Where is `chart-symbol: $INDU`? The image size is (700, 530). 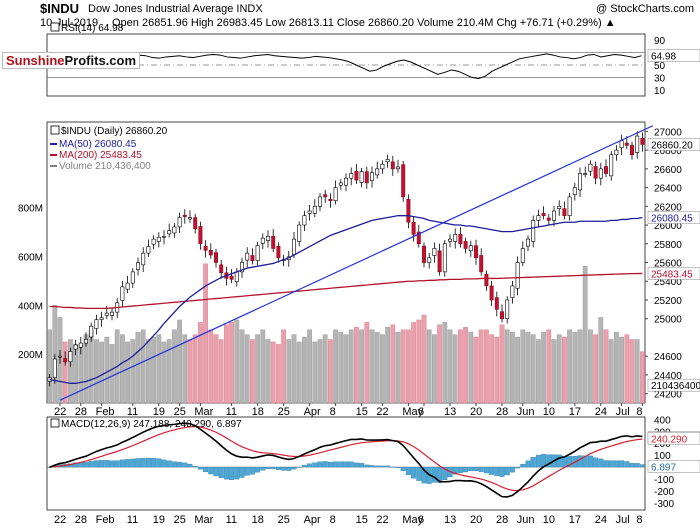
chart-symbol: $INDU is located at coordinates (60, 8).